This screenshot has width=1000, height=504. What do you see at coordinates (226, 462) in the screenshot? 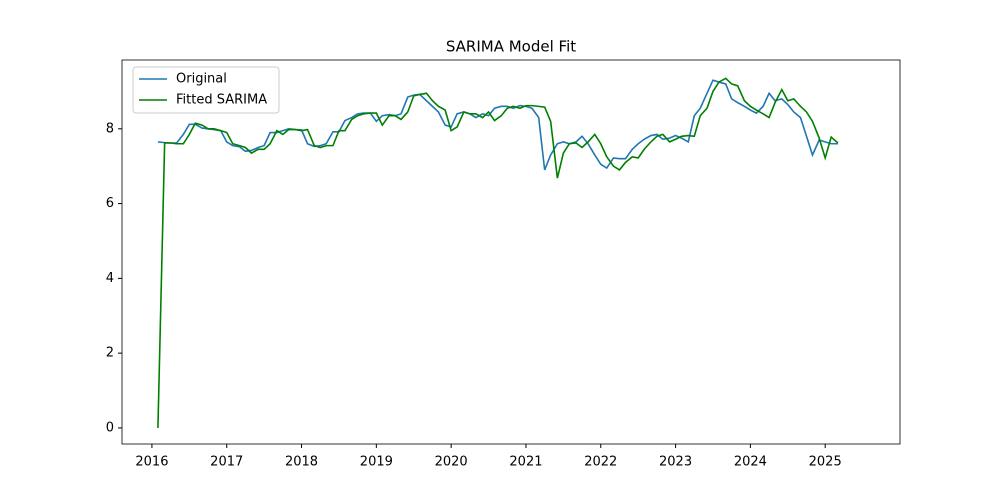
I see `x-tick-label: 2017` at bounding box center [226, 462].